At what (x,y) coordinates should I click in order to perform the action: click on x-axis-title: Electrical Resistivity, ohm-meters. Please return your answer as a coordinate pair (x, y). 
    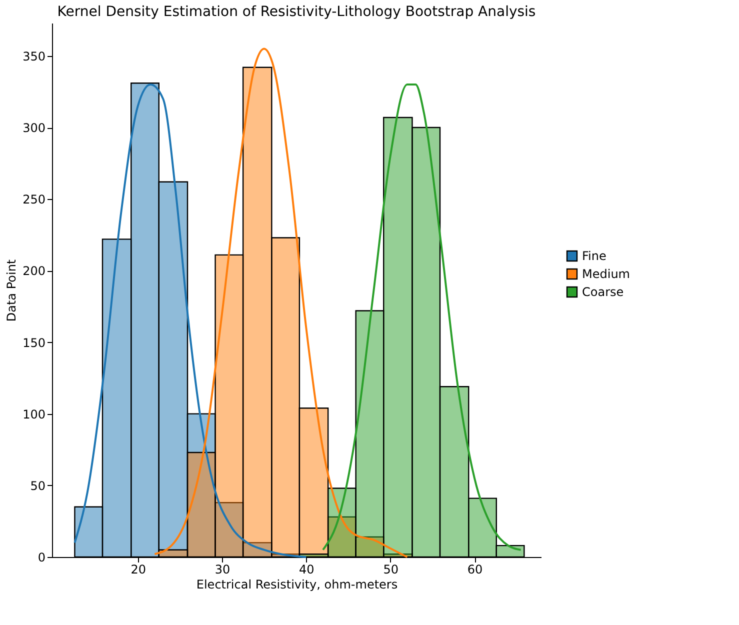
    Looking at the image, I should click on (297, 585).